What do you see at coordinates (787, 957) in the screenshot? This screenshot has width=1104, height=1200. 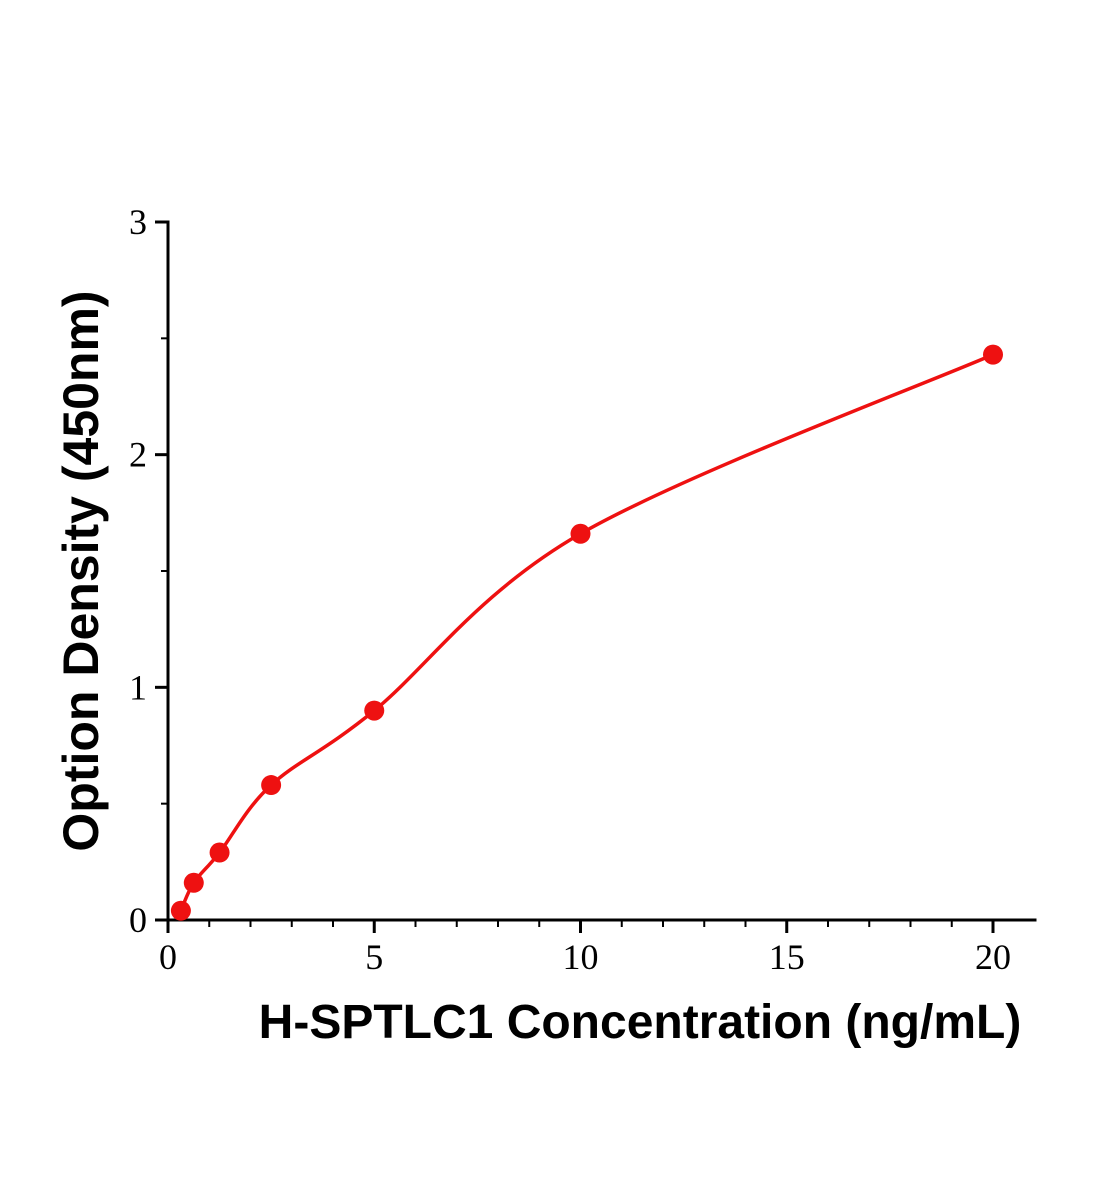 I see `x-tick-label: 15` at bounding box center [787, 957].